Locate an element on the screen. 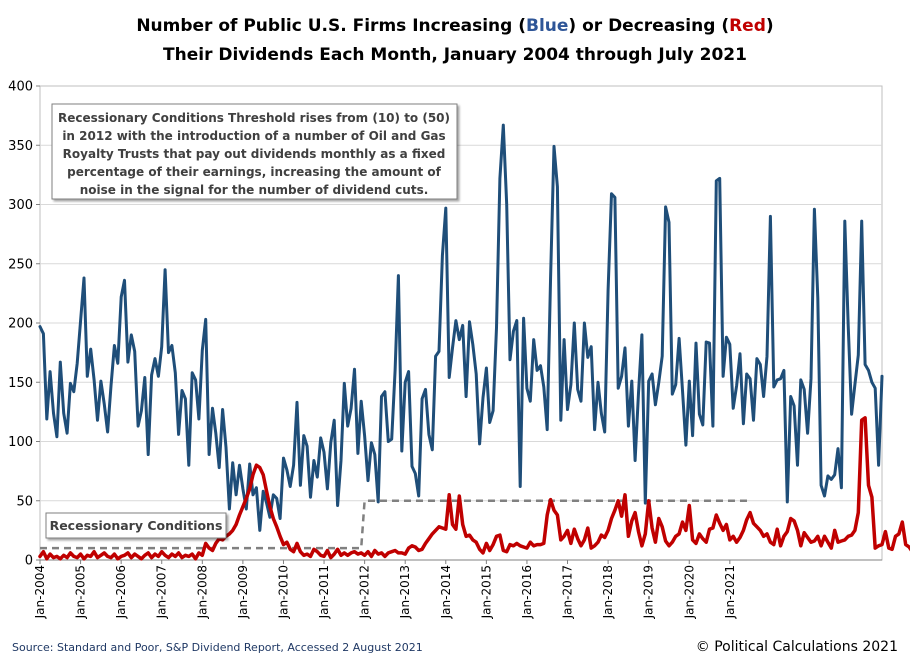 The image size is (910, 661). y-tick-label: 200 is located at coordinates (20, 324).